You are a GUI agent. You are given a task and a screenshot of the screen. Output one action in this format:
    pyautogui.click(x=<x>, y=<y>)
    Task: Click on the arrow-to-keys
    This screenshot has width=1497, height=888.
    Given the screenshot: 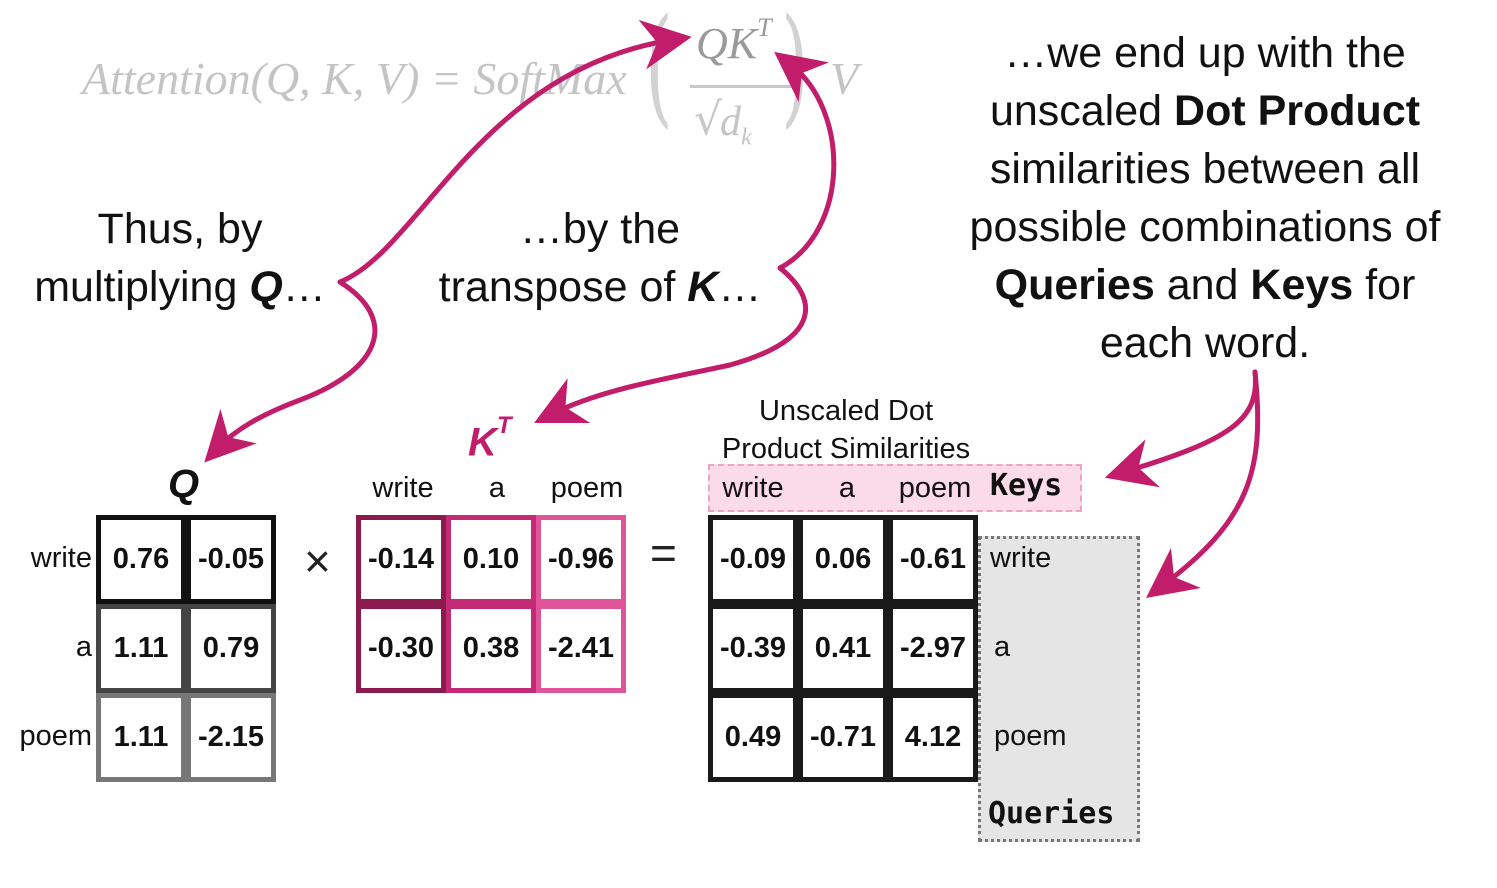 What is the action you would take?
    pyautogui.click(x=1181, y=428)
    